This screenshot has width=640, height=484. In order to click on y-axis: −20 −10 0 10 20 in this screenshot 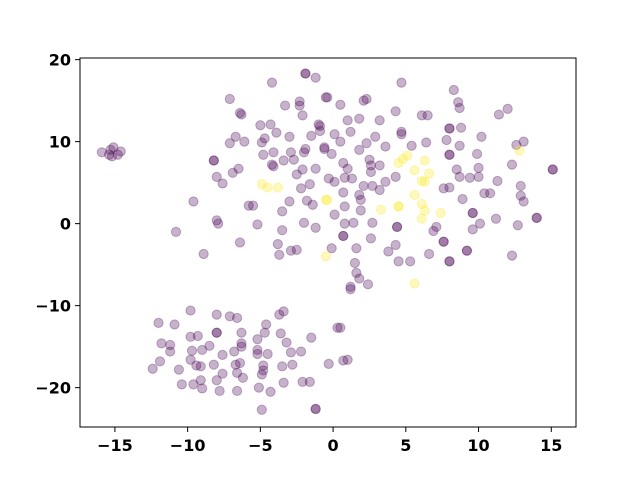, I will do `click(57, 224)`.